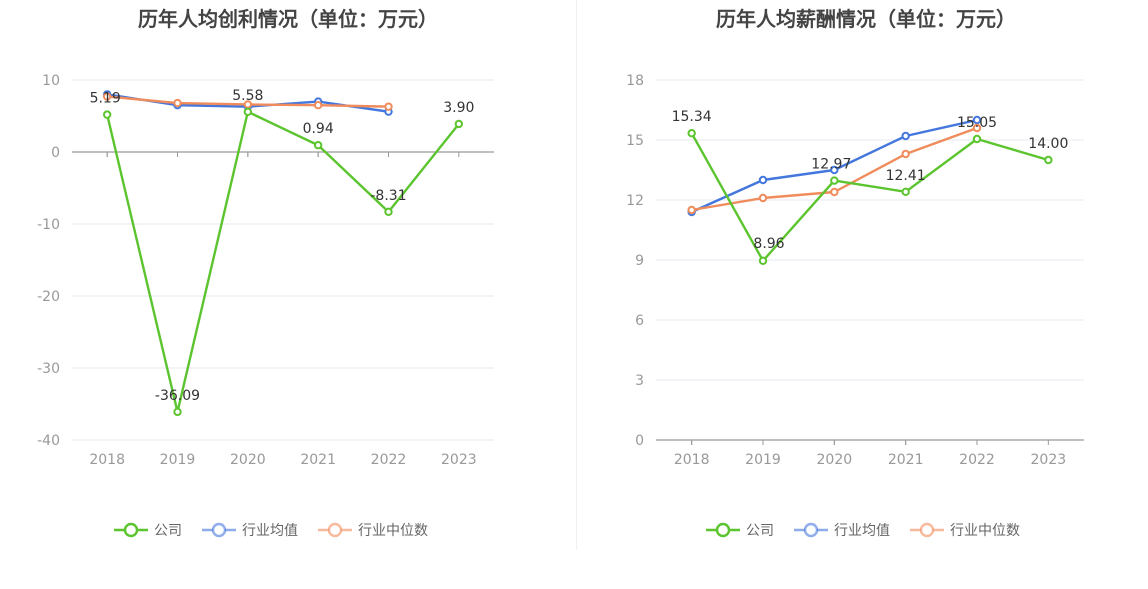 This screenshot has width=1148, height=589. What do you see at coordinates (576, 275) in the screenshot?
I see `panel-divider` at bounding box center [576, 275].